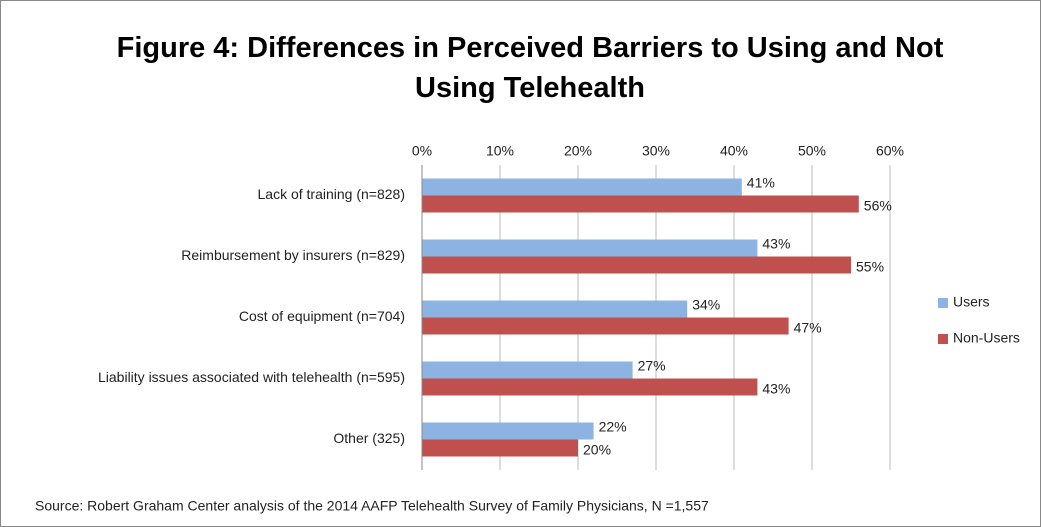 Image resolution: width=1041 pixels, height=527 pixels. What do you see at coordinates (422, 151) in the screenshot?
I see `x-tick-label: 0%` at bounding box center [422, 151].